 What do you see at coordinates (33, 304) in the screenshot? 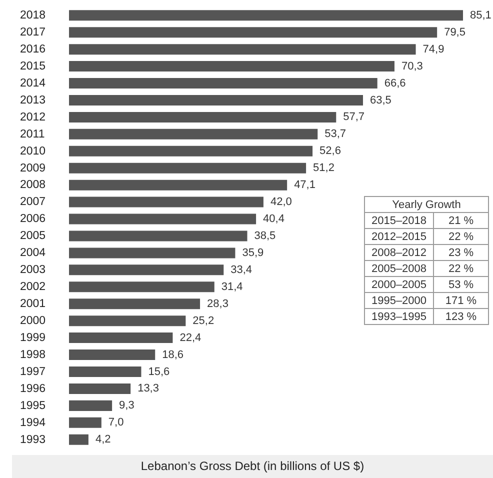
I see `y-tick-label: 2001` at bounding box center [33, 304].